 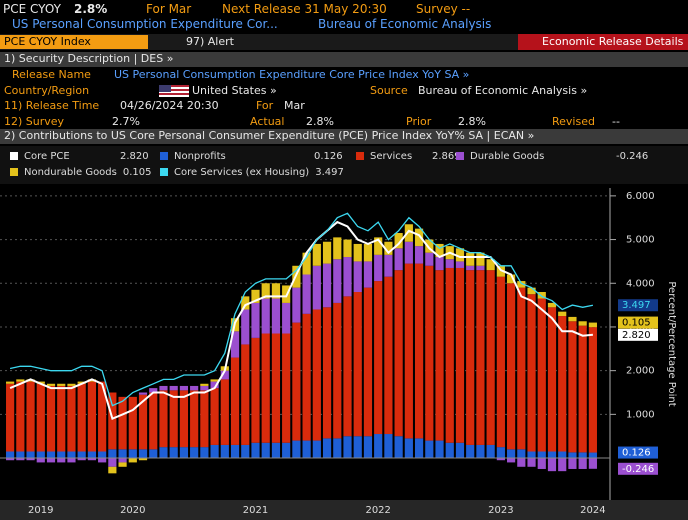 What do you see at coordinates (47, 156) in the screenshot?
I see `legend-label: Core PCE` at bounding box center [47, 156].